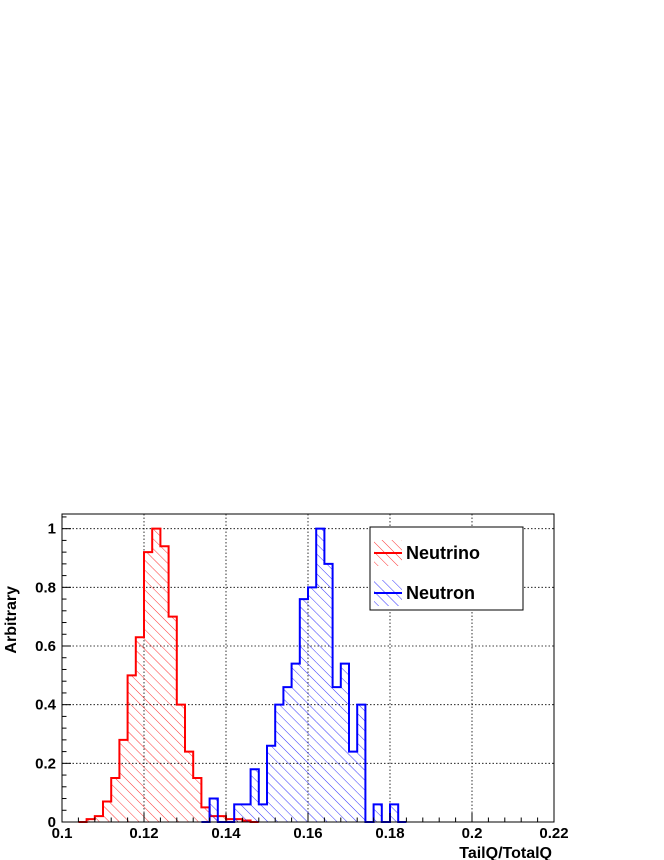 This screenshot has width=664, height=860. I want to click on x-tick-label: 0.16, so click(307, 833).